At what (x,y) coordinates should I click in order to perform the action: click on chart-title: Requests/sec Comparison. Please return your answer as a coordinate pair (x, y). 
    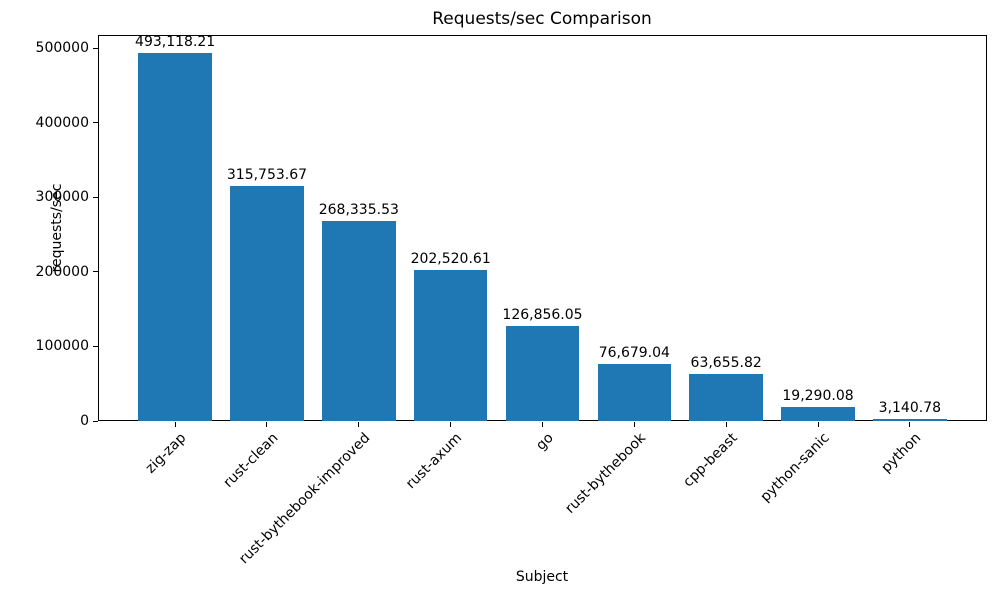
    Looking at the image, I should click on (542, 19).